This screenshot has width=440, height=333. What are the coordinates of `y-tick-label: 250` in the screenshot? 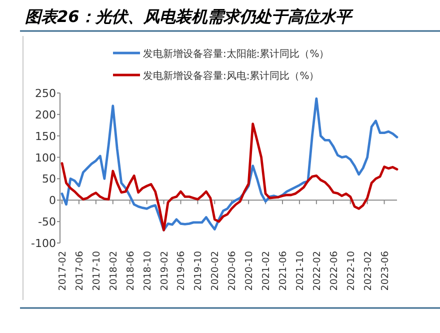 It's located at (45, 93).